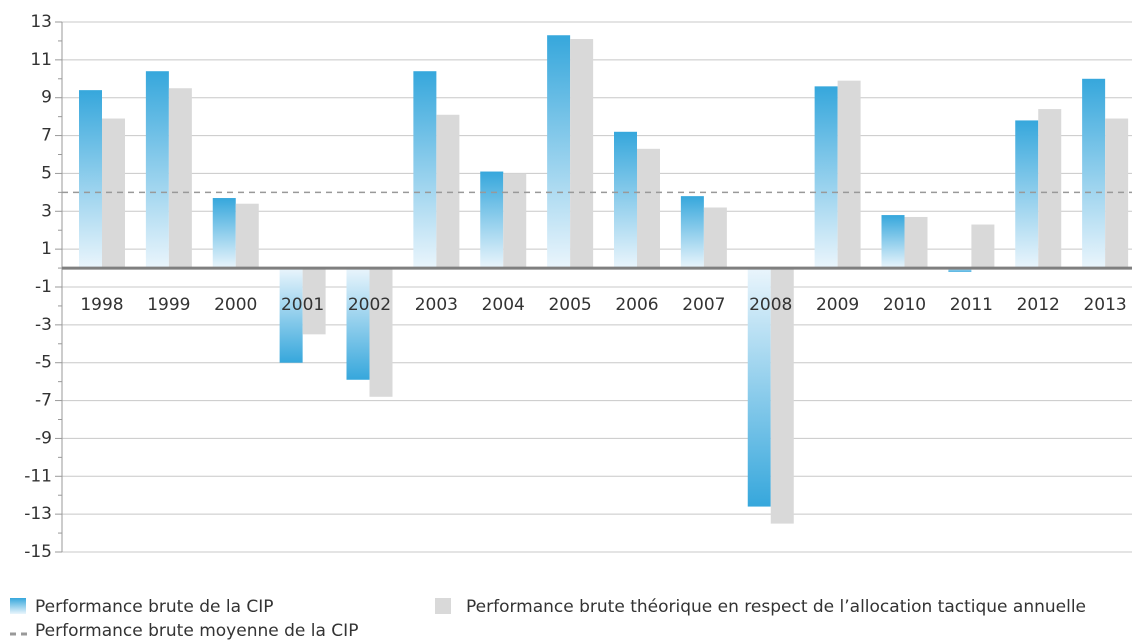 This screenshot has width=1132, height=643. I want to click on x-tick-label: 2003, so click(436, 305).